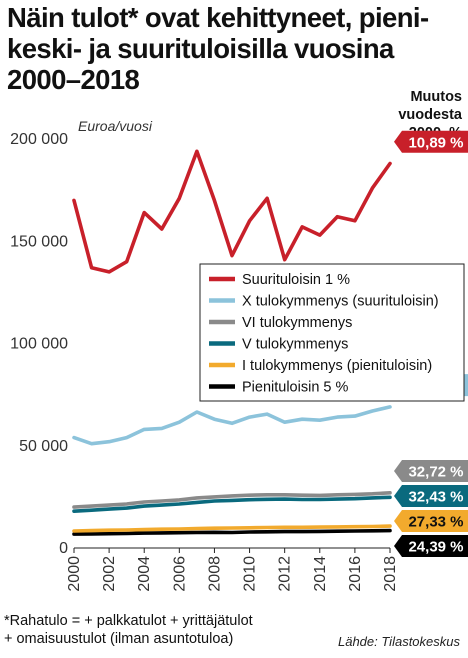 The width and height of the screenshot is (468, 658). Describe the element at coordinates (390, 574) in the screenshot. I see `x-tick-label: 2018` at that location.